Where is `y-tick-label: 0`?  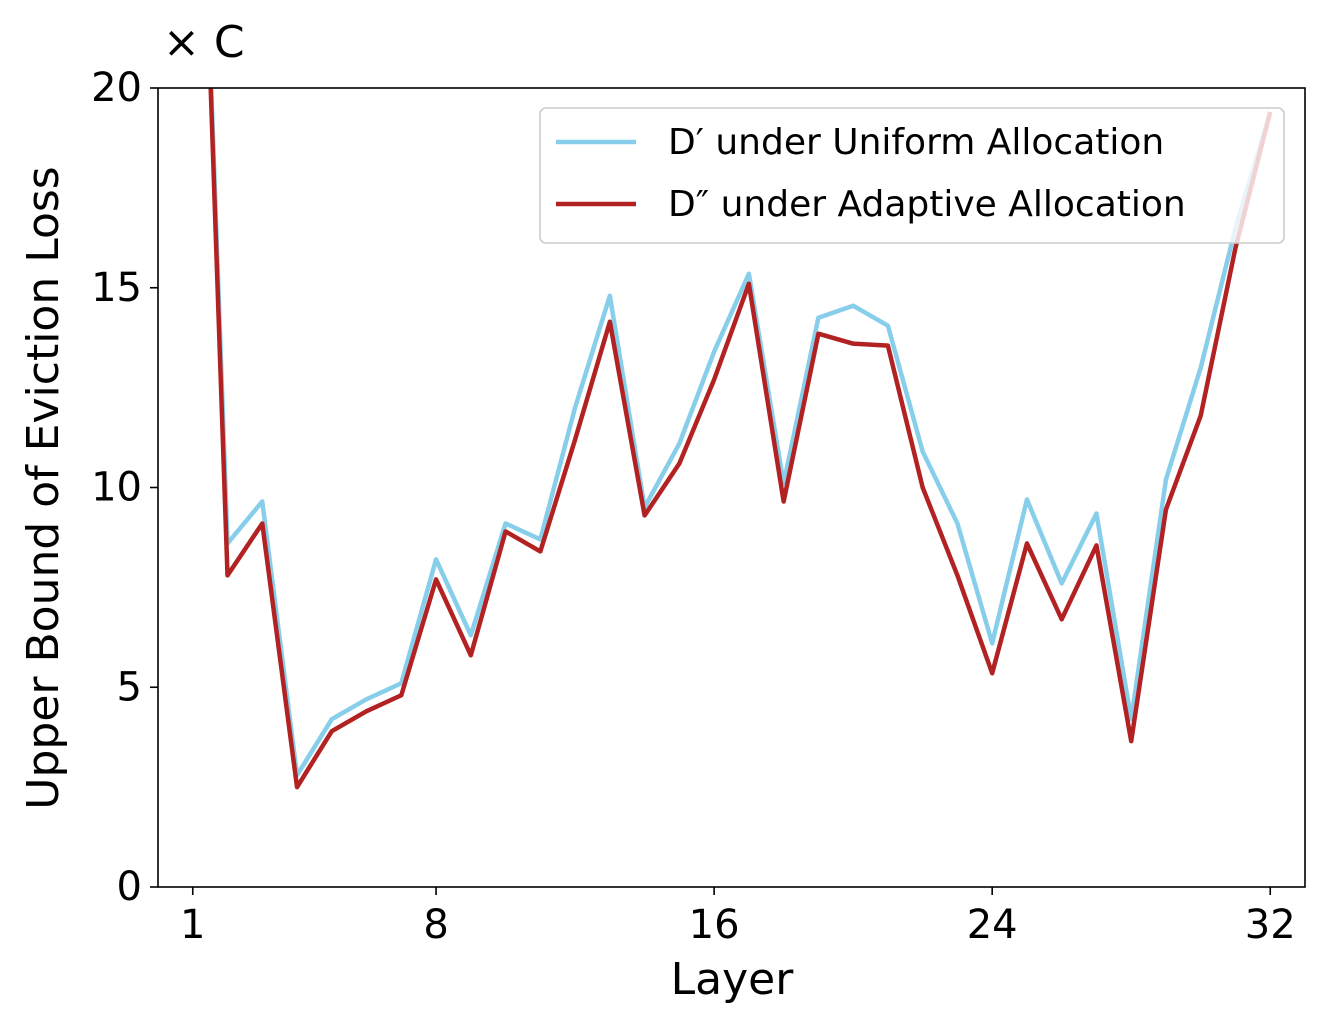 y-tick-label: 0 is located at coordinates (129, 887).